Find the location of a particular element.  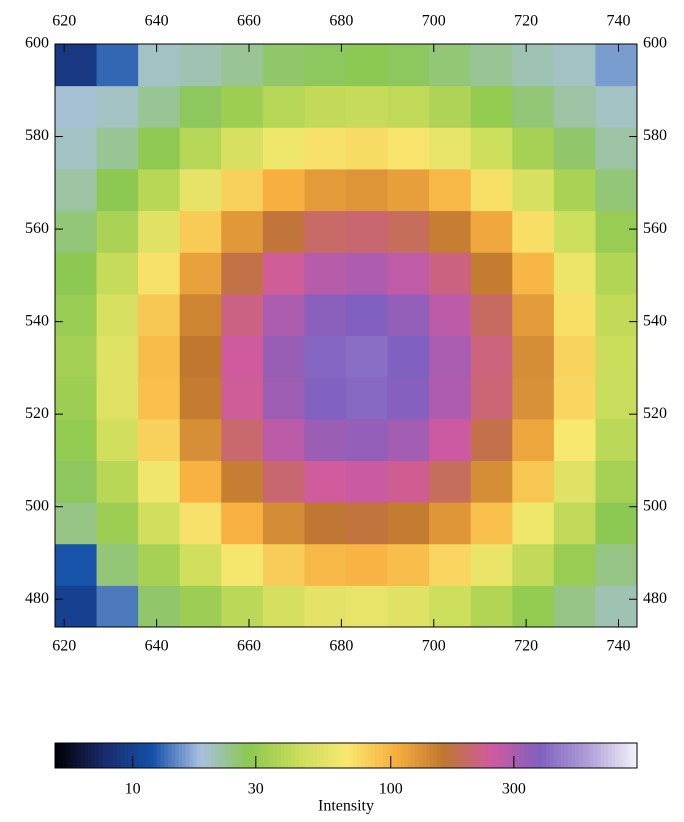

x-tick-label: 640 is located at coordinates (157, 646).